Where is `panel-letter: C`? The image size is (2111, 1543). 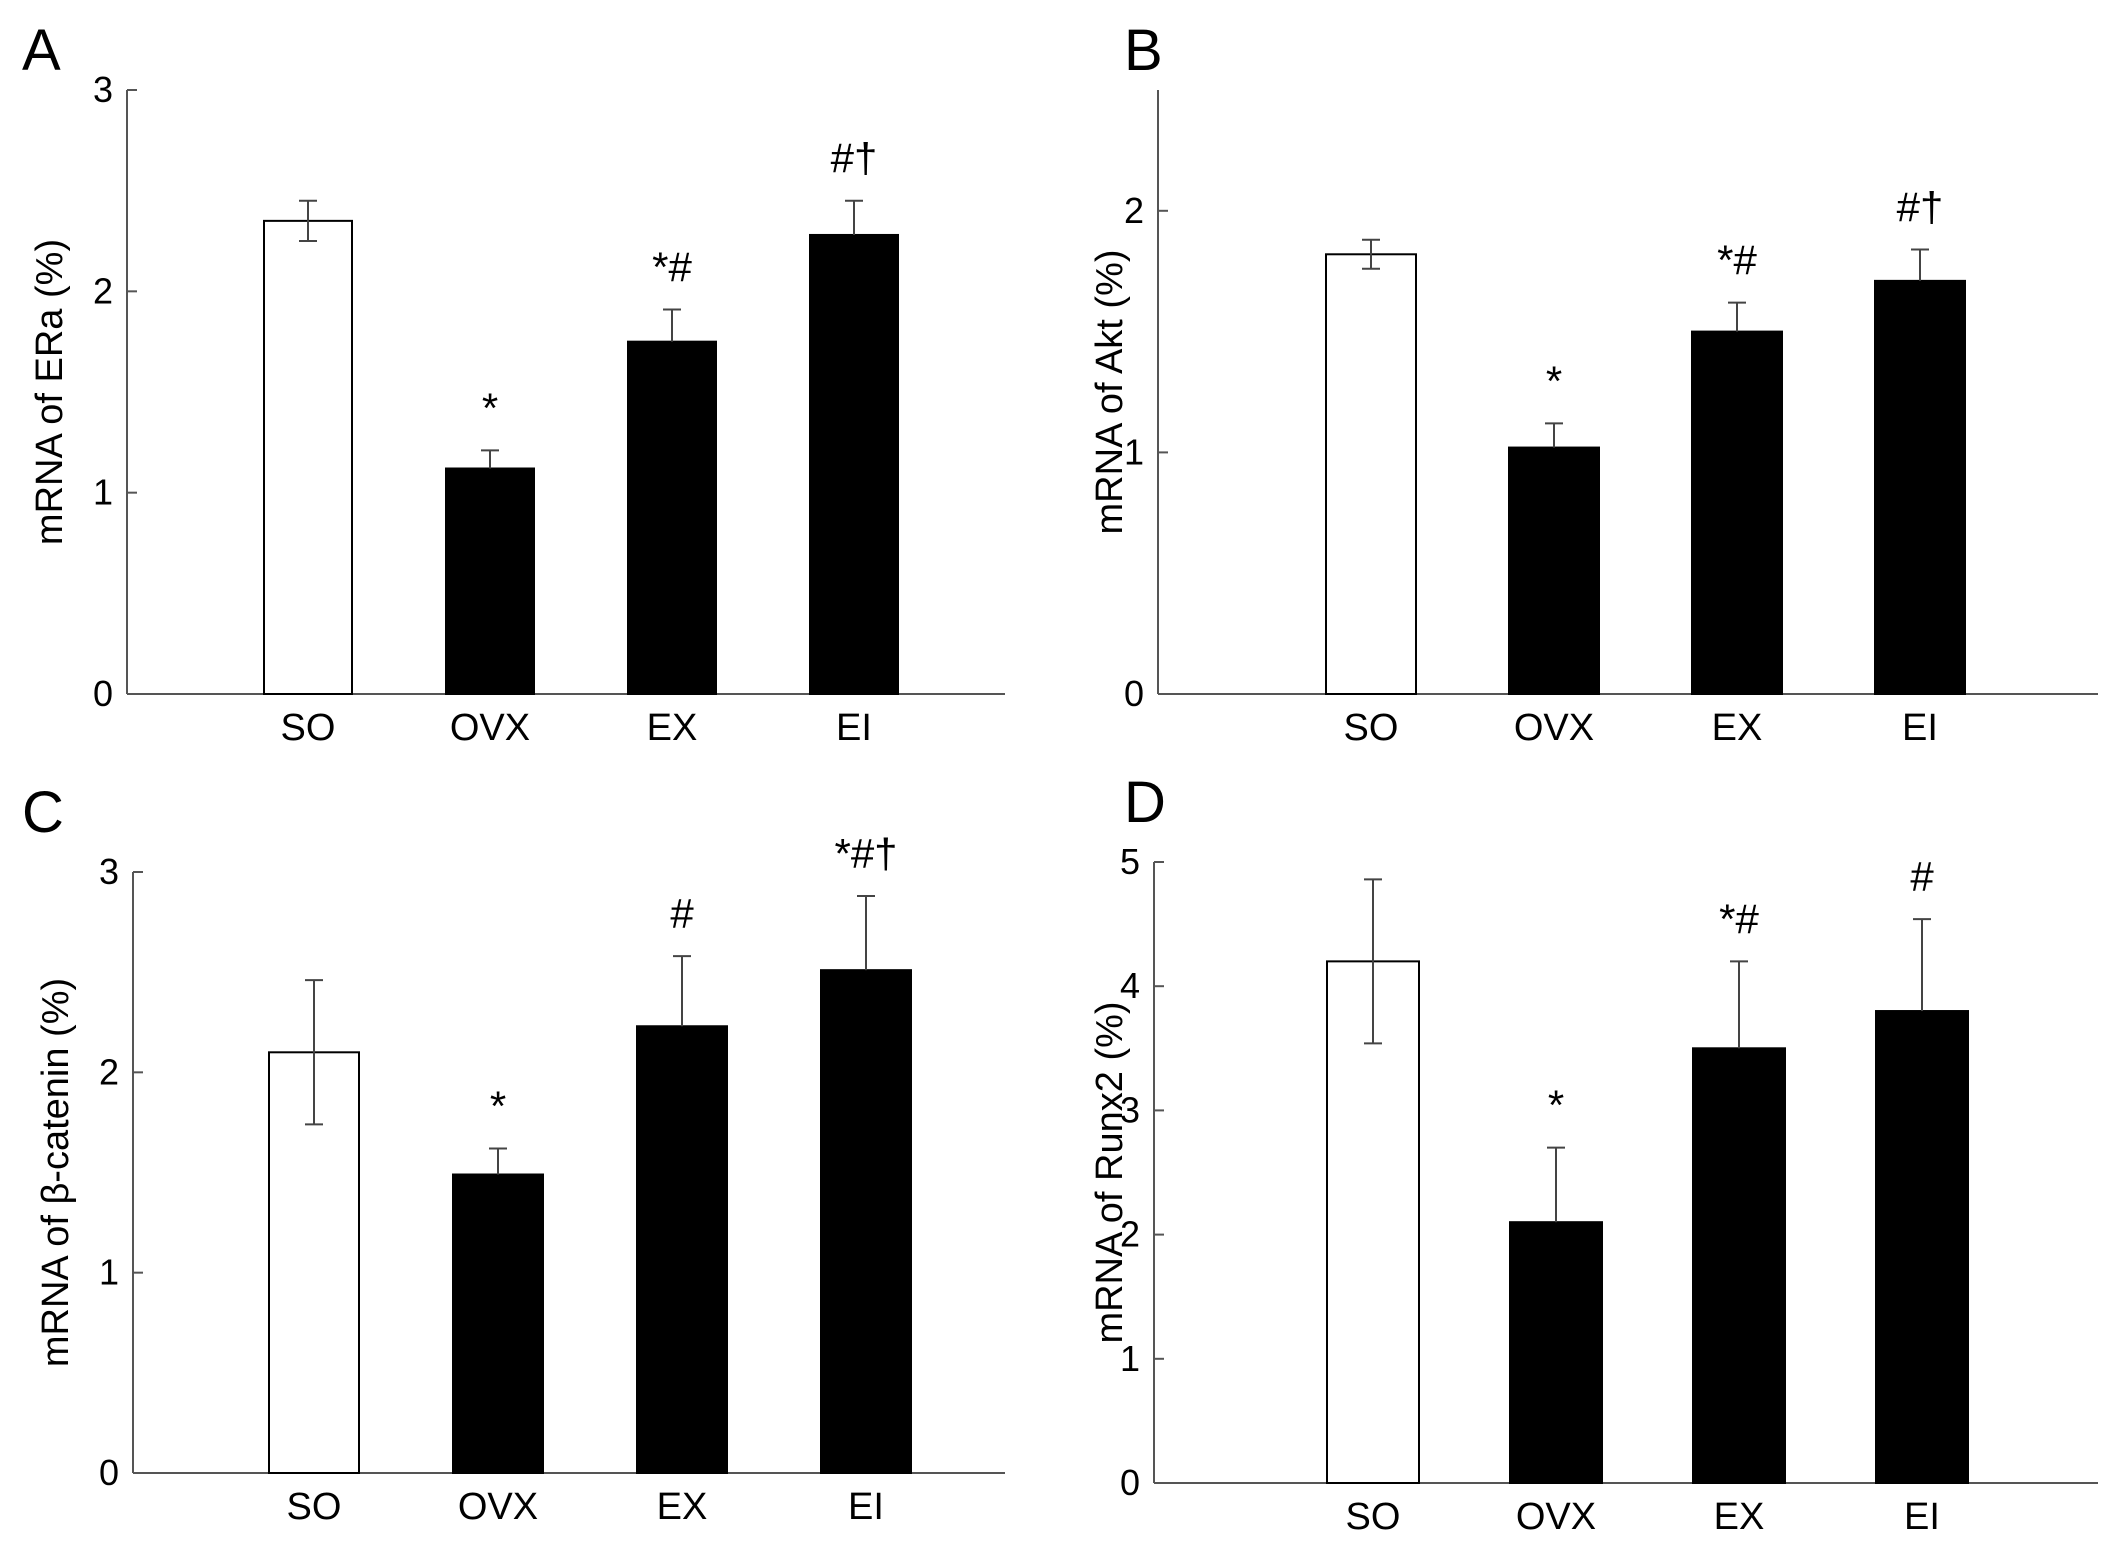
panel-letter: C is located at coordinates (43, 812).